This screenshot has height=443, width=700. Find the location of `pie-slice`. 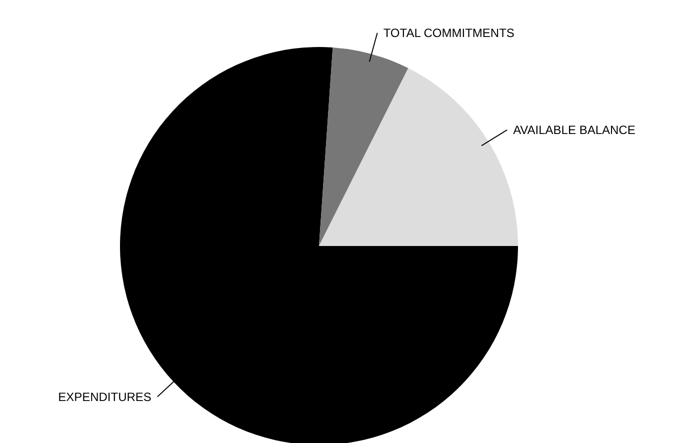

pie-slice is located at coordinates (363, 146).